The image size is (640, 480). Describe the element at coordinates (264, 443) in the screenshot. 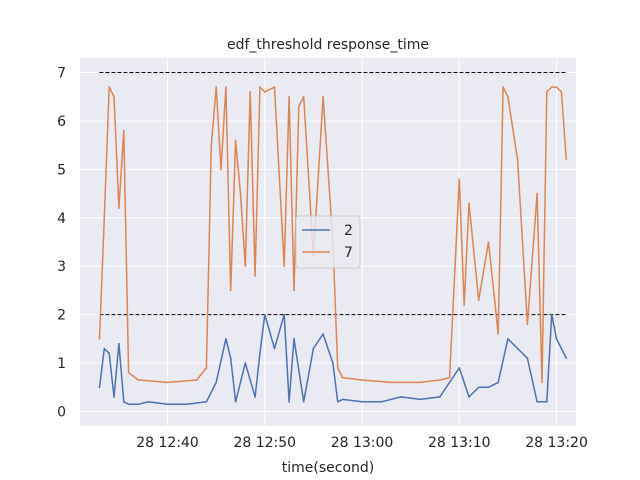

I see `x-tick-label: 28 12:50` at that location.